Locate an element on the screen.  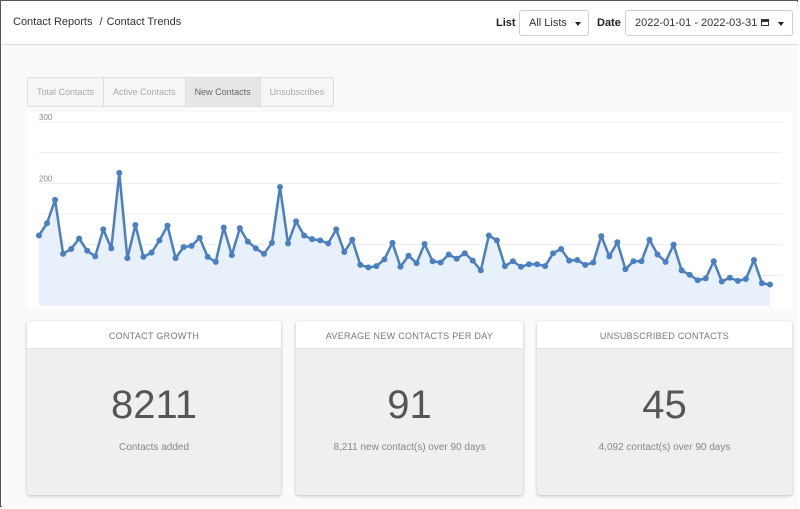
date-range-picker: 2022-01-01 - 2022-03-31 is located at coordinates (709, 23).